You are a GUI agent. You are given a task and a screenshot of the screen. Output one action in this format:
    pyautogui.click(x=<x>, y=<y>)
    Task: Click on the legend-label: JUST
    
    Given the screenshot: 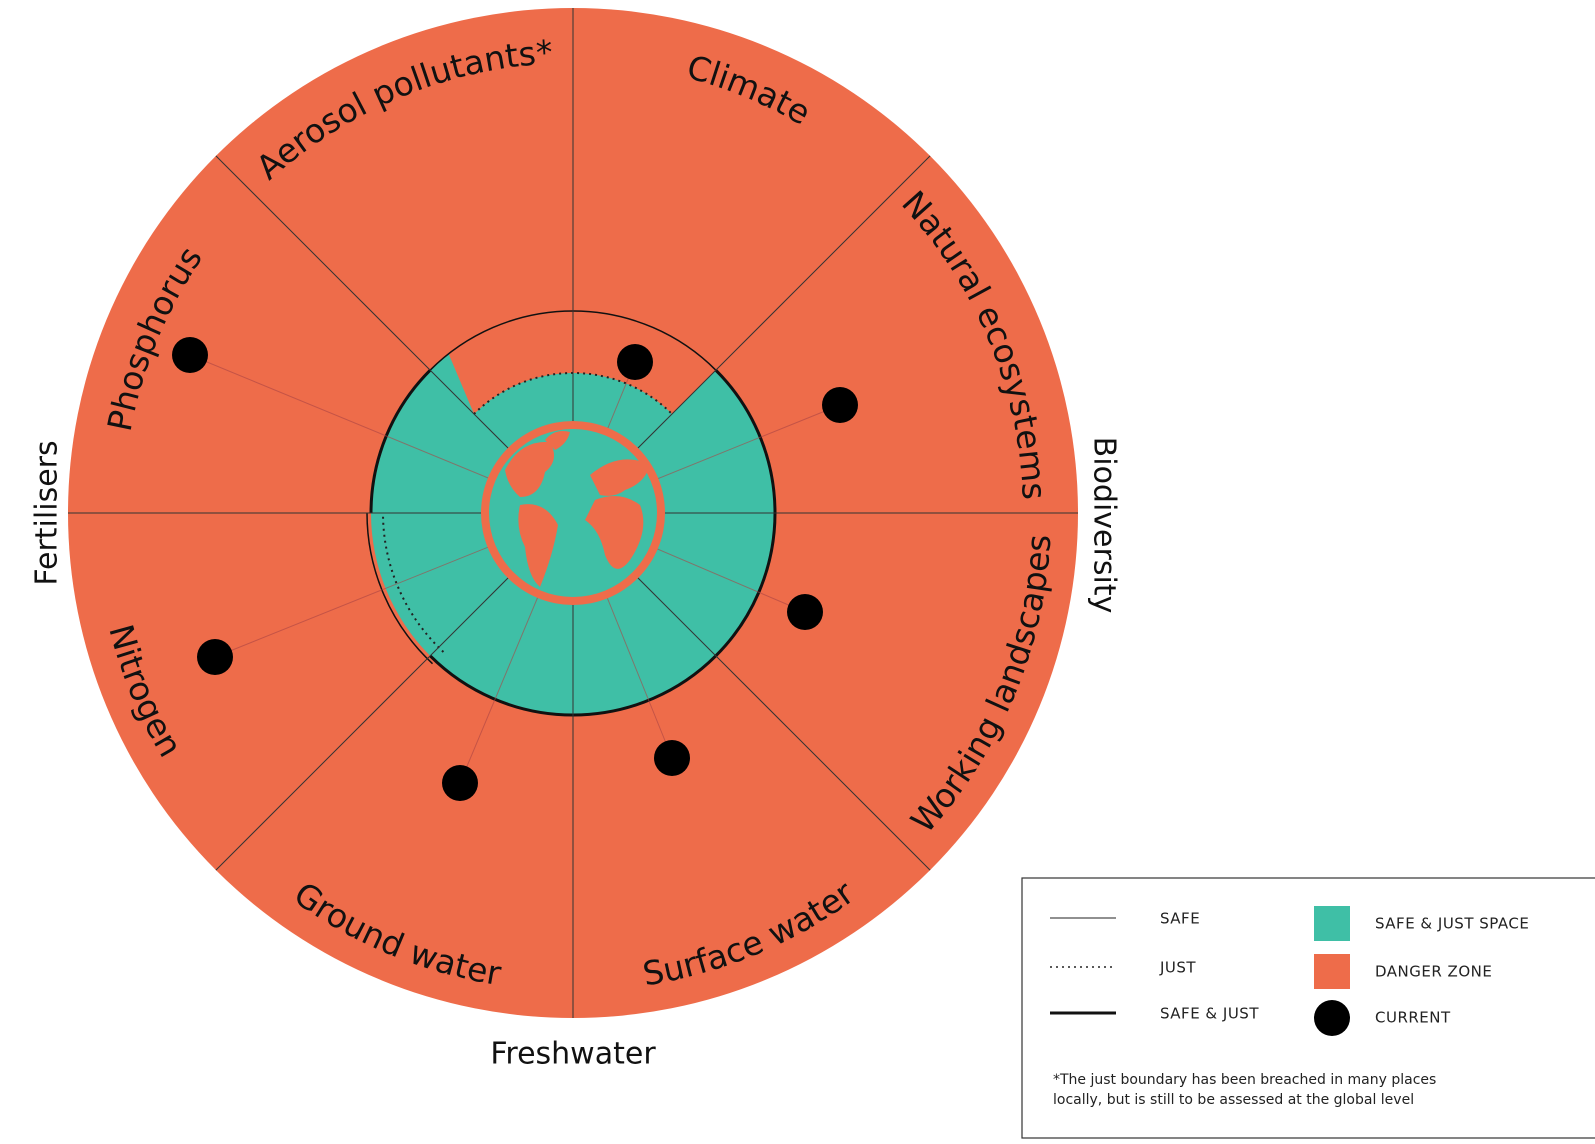 What is the action you would take?
    pyautogui.click(x=1177, y=968)
    